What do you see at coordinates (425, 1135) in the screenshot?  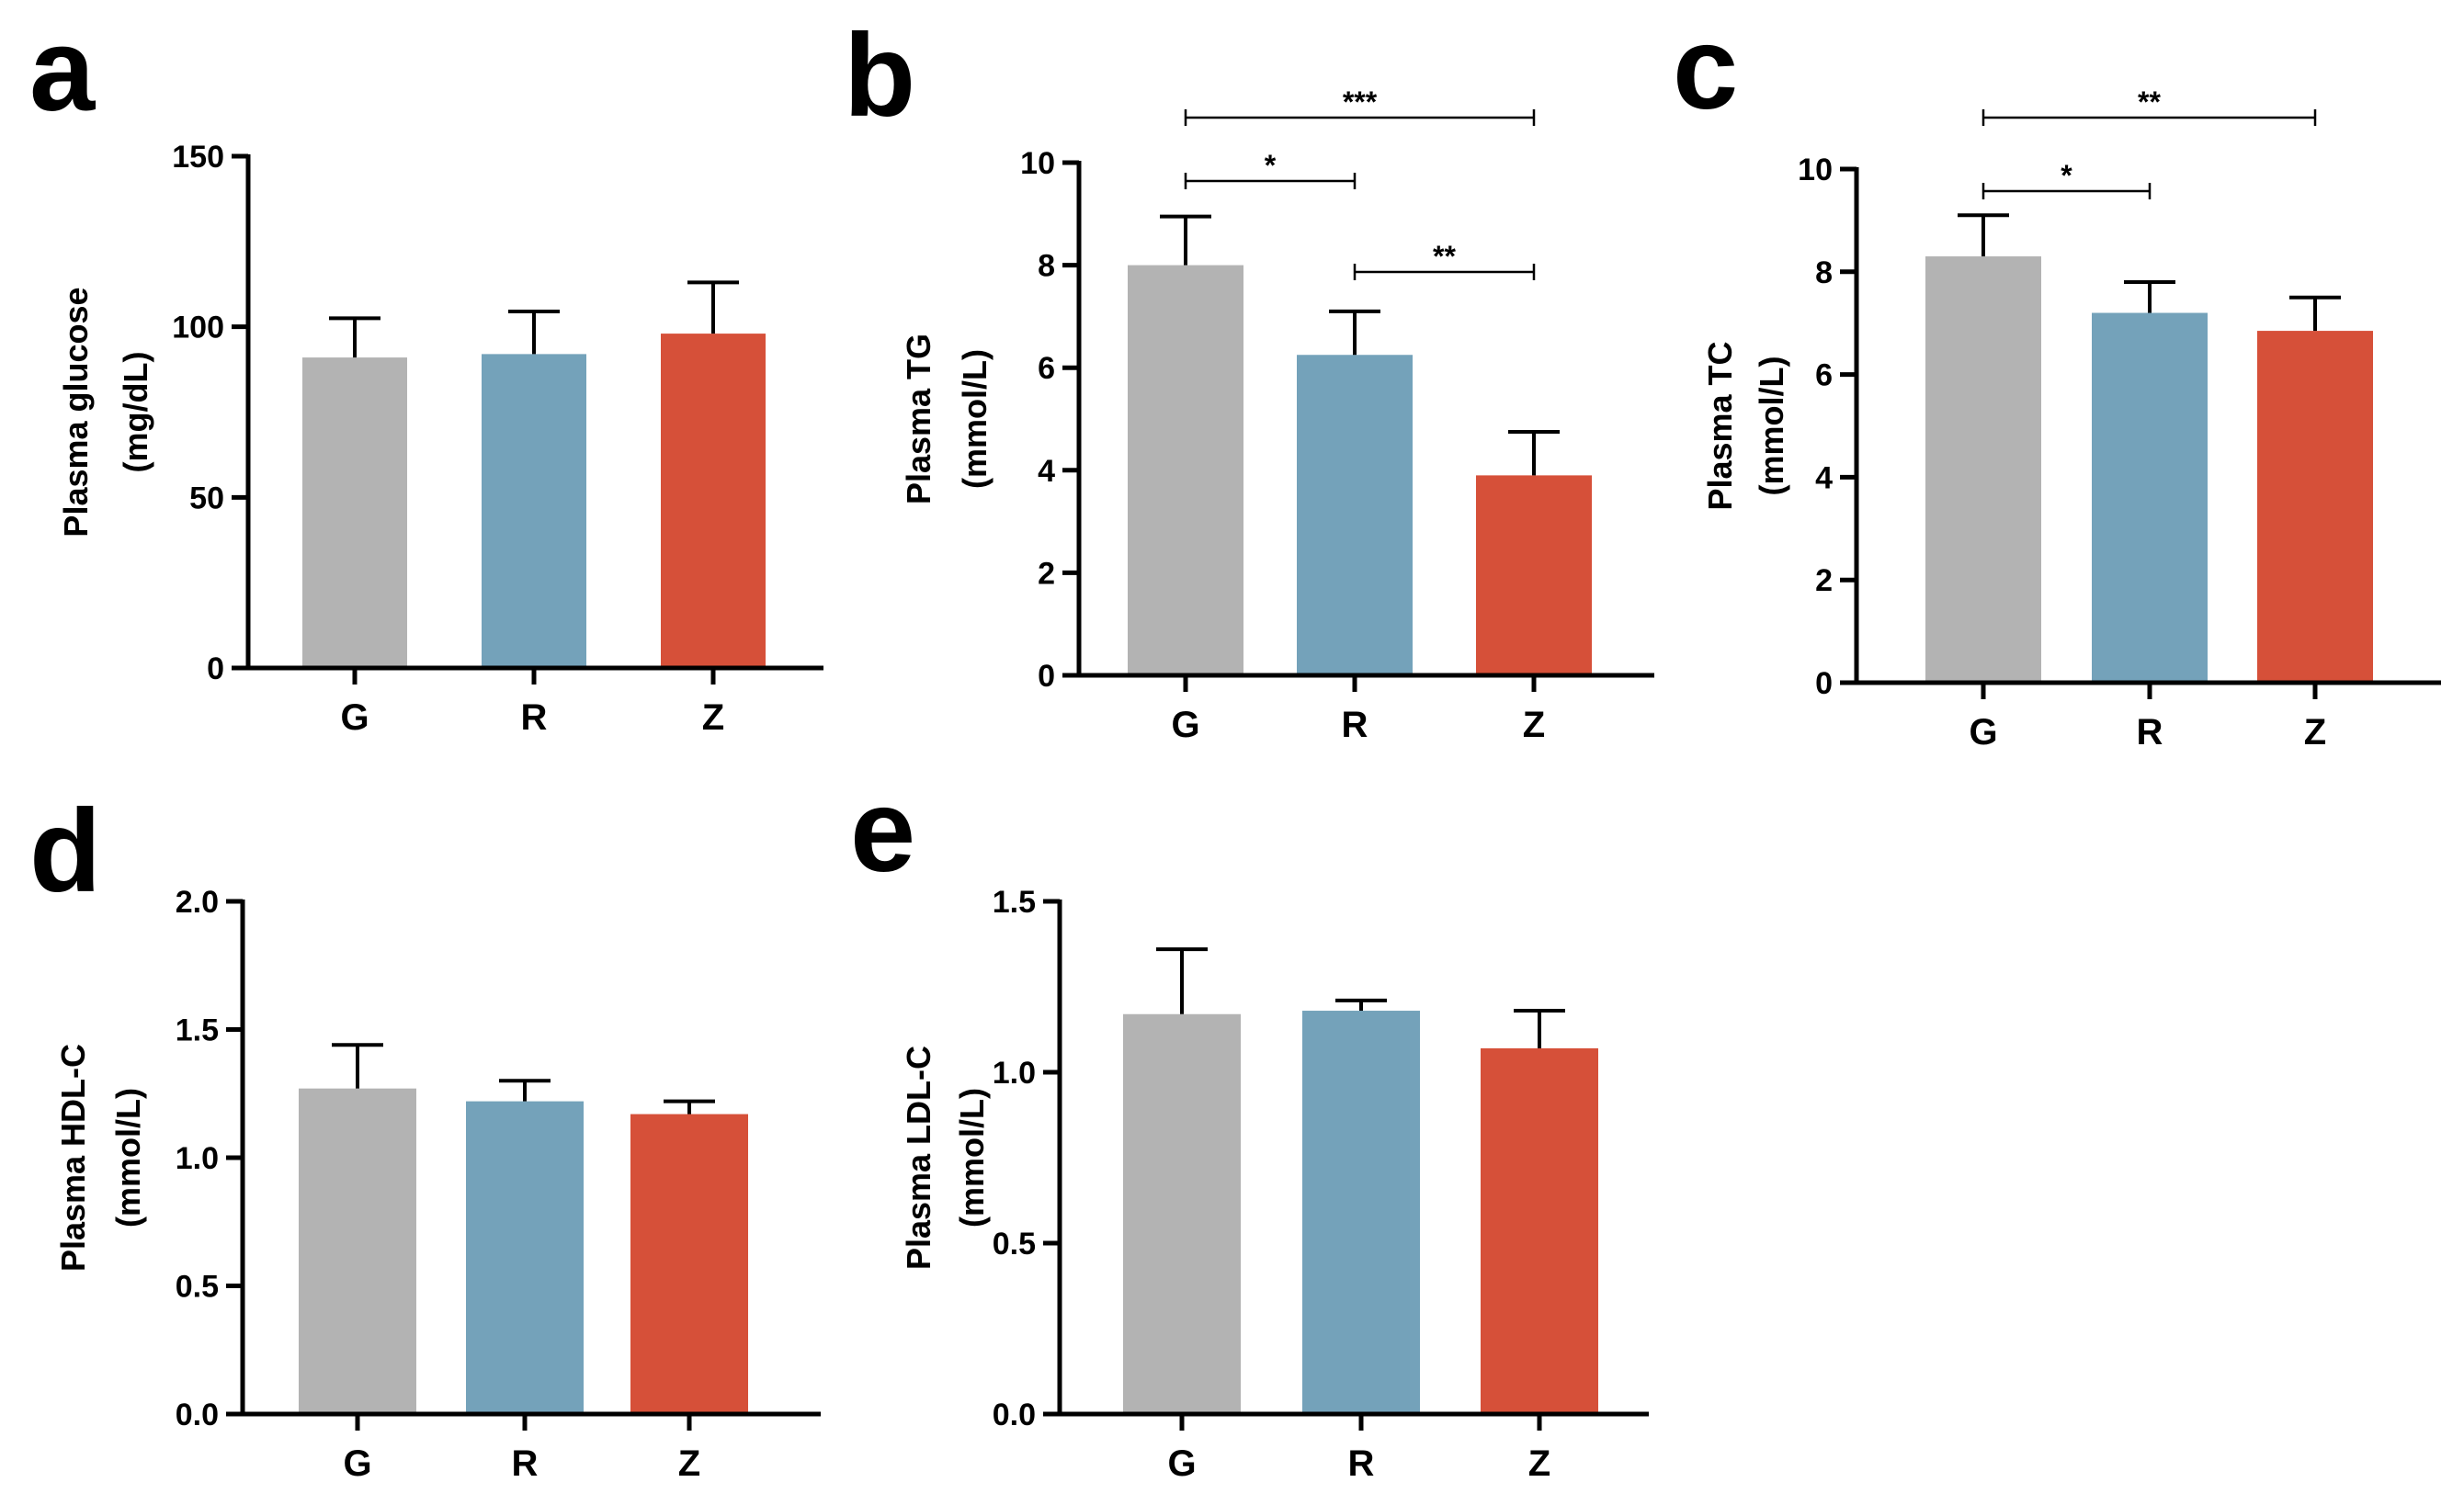 I see `panel-d: d Plasma HDL-C (mmol/L) 0.0 0.5 1.0 1.5 2.0 G R Z` at bounding box center [425, 1135].